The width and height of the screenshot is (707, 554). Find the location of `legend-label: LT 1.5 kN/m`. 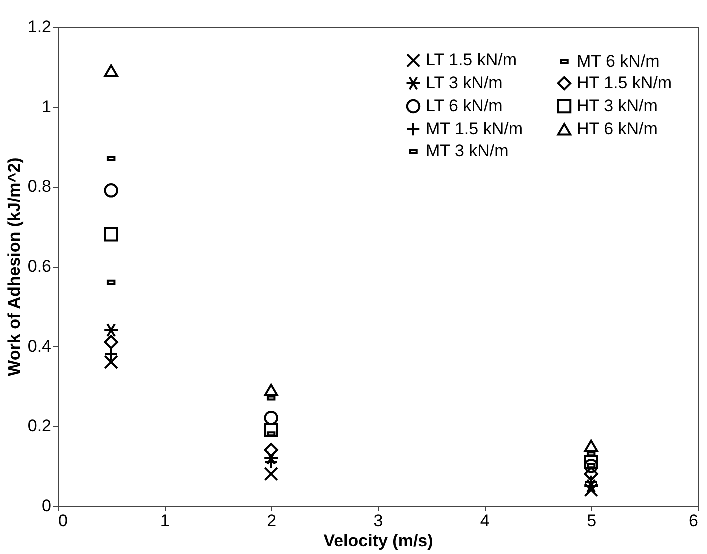

legend-label: LT 1.5 kN/m is located at coordinates (472, 60).